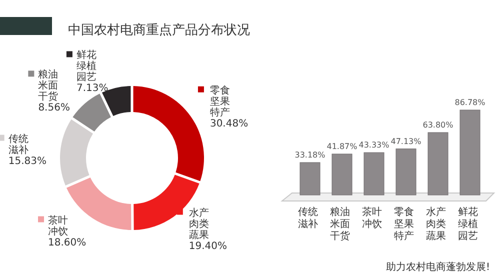 The width and height of the screenshot is (498, 279). Describe the element at coordinates (159, 30) in the screenshot. I see `chart-title: 中国农村电商重点产品分布状况` at that location.